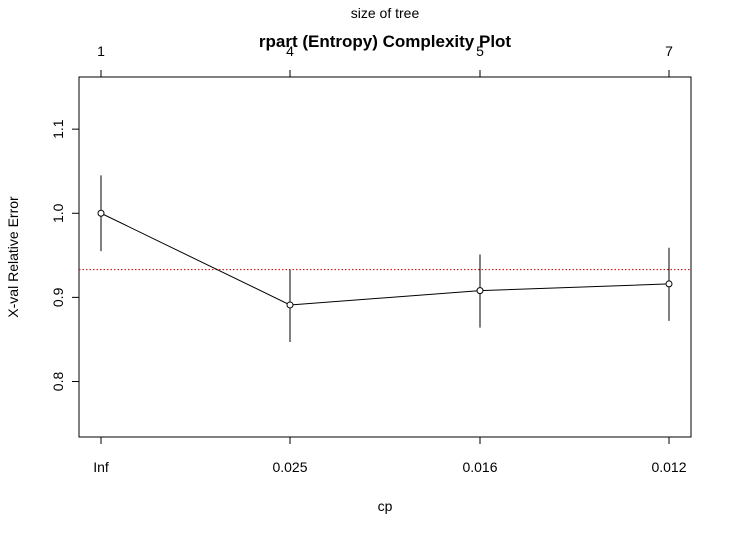  What do you see at coordinates (385, 13) in the screenshot?
I see `top-axis-title: size of tree` at bounding box center [385, 13].